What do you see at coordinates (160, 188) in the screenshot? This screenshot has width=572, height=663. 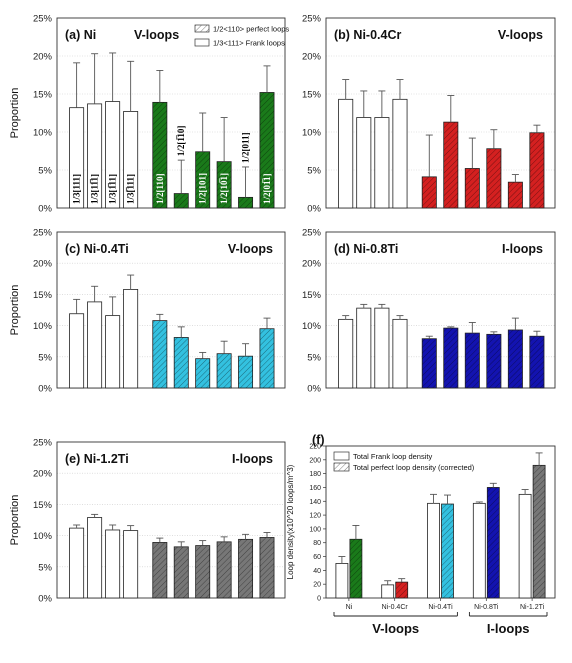 I see `bar-label: 1/2[110]` at bounding box center [160, 188].